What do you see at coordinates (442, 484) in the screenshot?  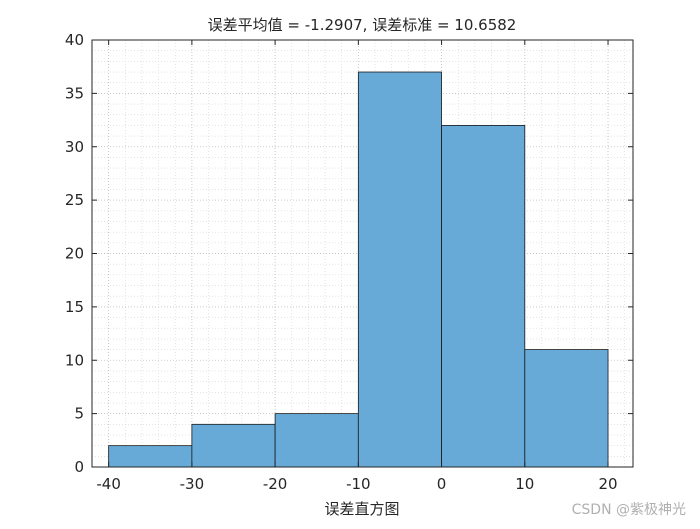 I see `x-tick-label: 0` at bounding box center [442, 484].